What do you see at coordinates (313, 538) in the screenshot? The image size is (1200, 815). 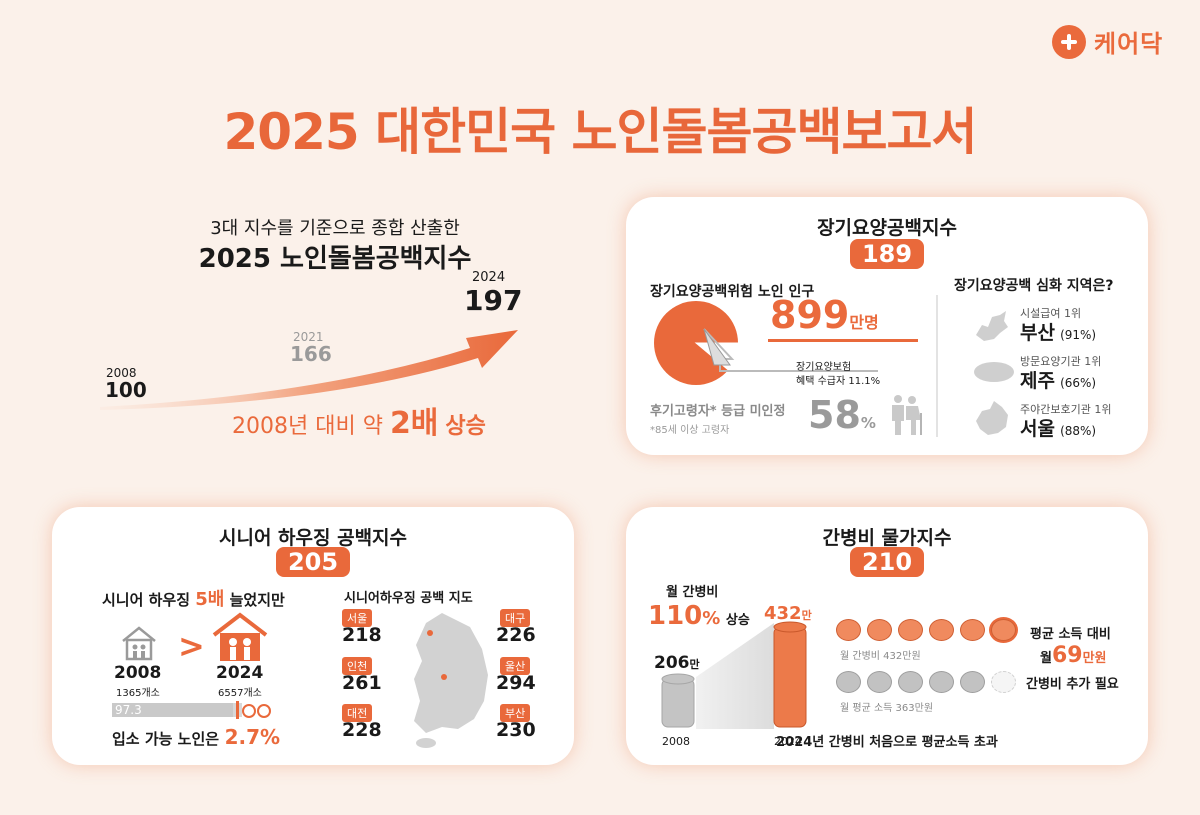 I see `housing-title: 시니어 하우징 공백지수` at bounding box center [313, 538].